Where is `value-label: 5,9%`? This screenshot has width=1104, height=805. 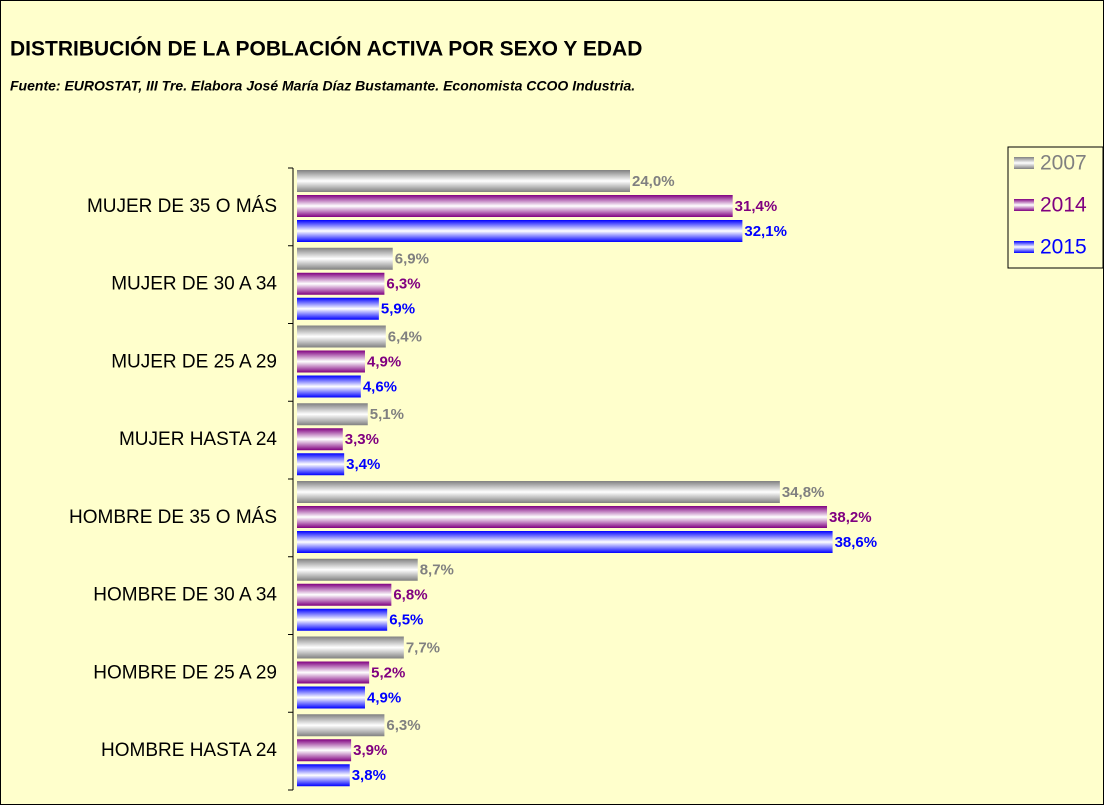 value-label: 5,9% is located at coordinates (398, 309).